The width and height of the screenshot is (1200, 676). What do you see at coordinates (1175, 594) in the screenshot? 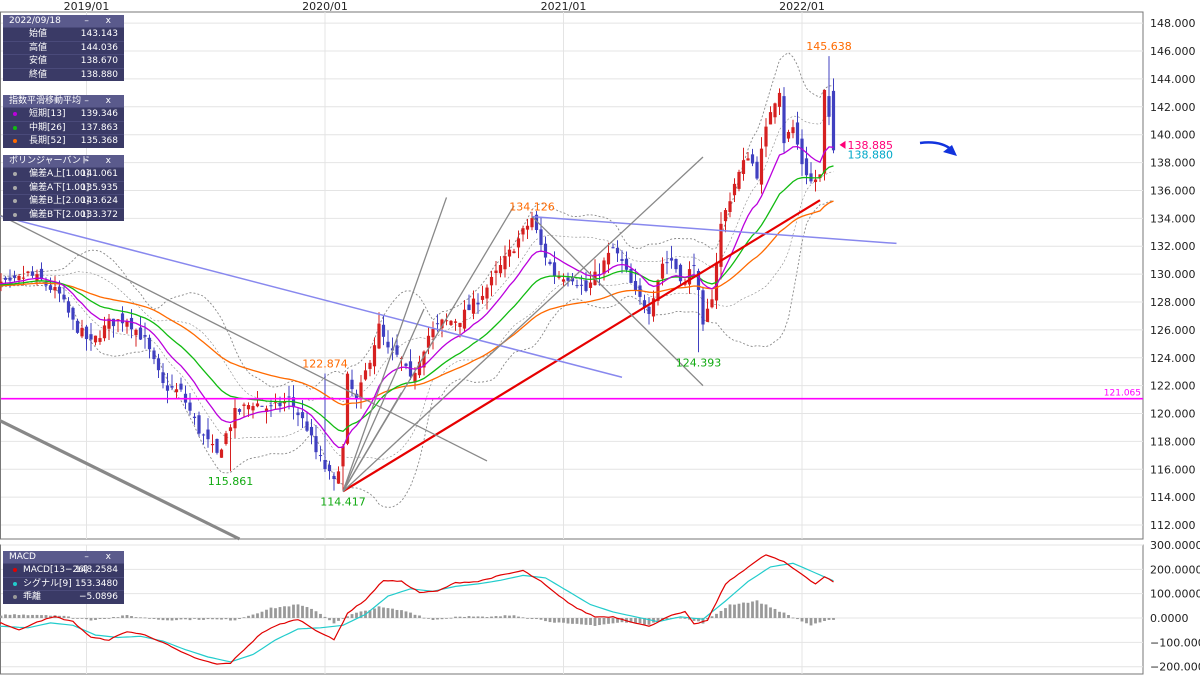
I see `macd-y-tick-label: 100.0000` at bounding box center [1175, 594].